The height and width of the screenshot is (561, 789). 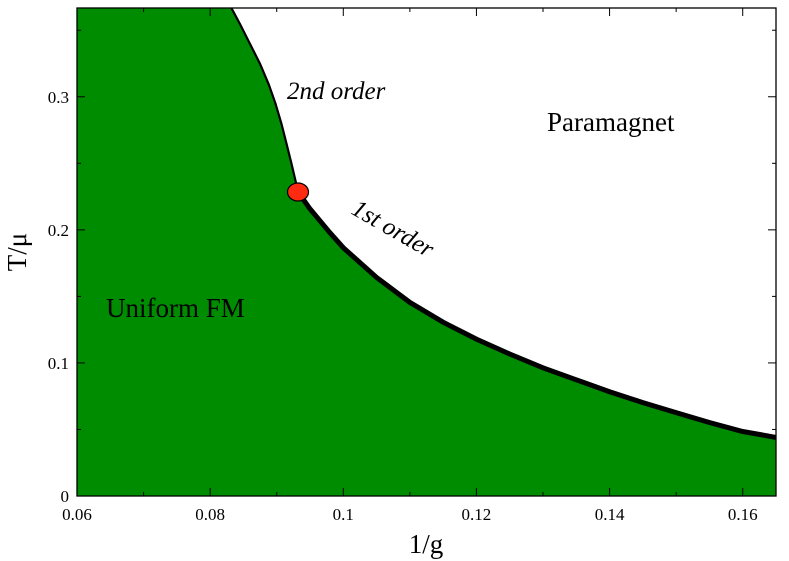 What do you see at coordinates (298, 192) in the screenshot?
I see `critical-point-marker` at bounding box center [298, 192].